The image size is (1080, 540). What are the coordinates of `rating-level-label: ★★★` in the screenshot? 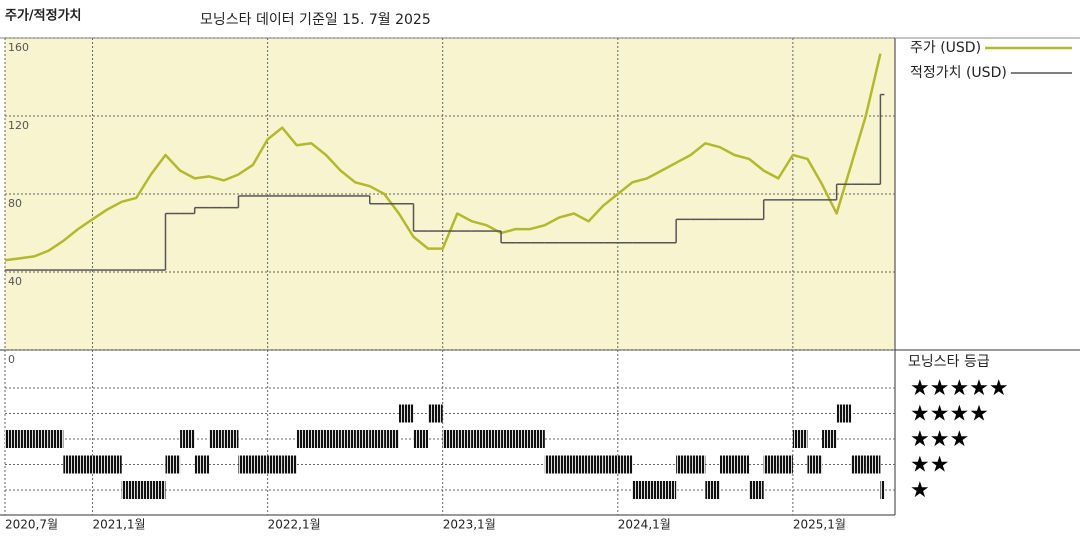 It's located at (939, 439).